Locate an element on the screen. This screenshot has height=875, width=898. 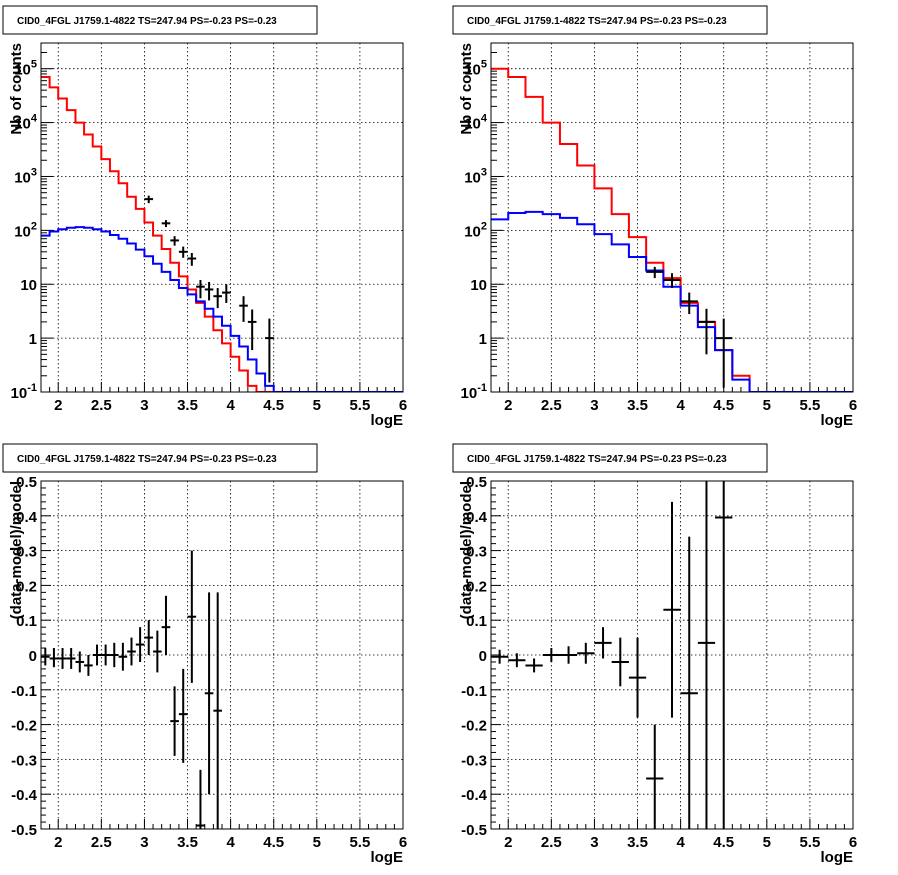
y-tick-label: 0.5 is located at coordinates (476, 482).